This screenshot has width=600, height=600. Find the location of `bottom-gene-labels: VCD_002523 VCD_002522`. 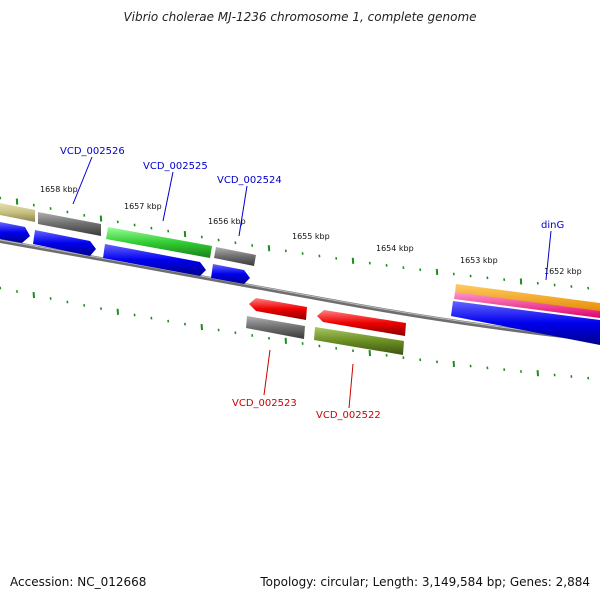

bottom-gene-labels: VCD_002523 VCD_002522 is located at coordinates (306, 385).